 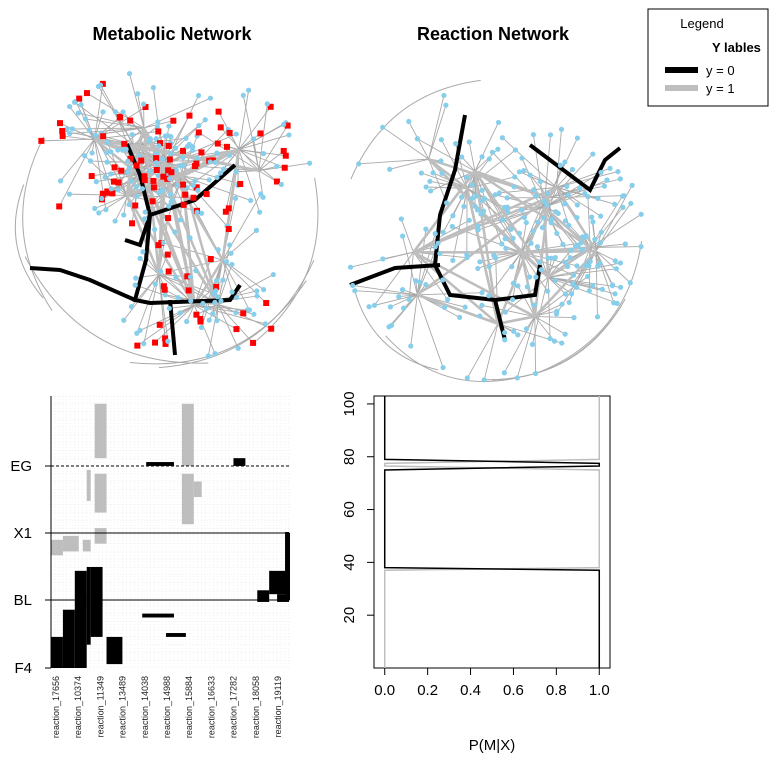 I want to click on heatmap-row-label: F4, so click(x=23, y=668).